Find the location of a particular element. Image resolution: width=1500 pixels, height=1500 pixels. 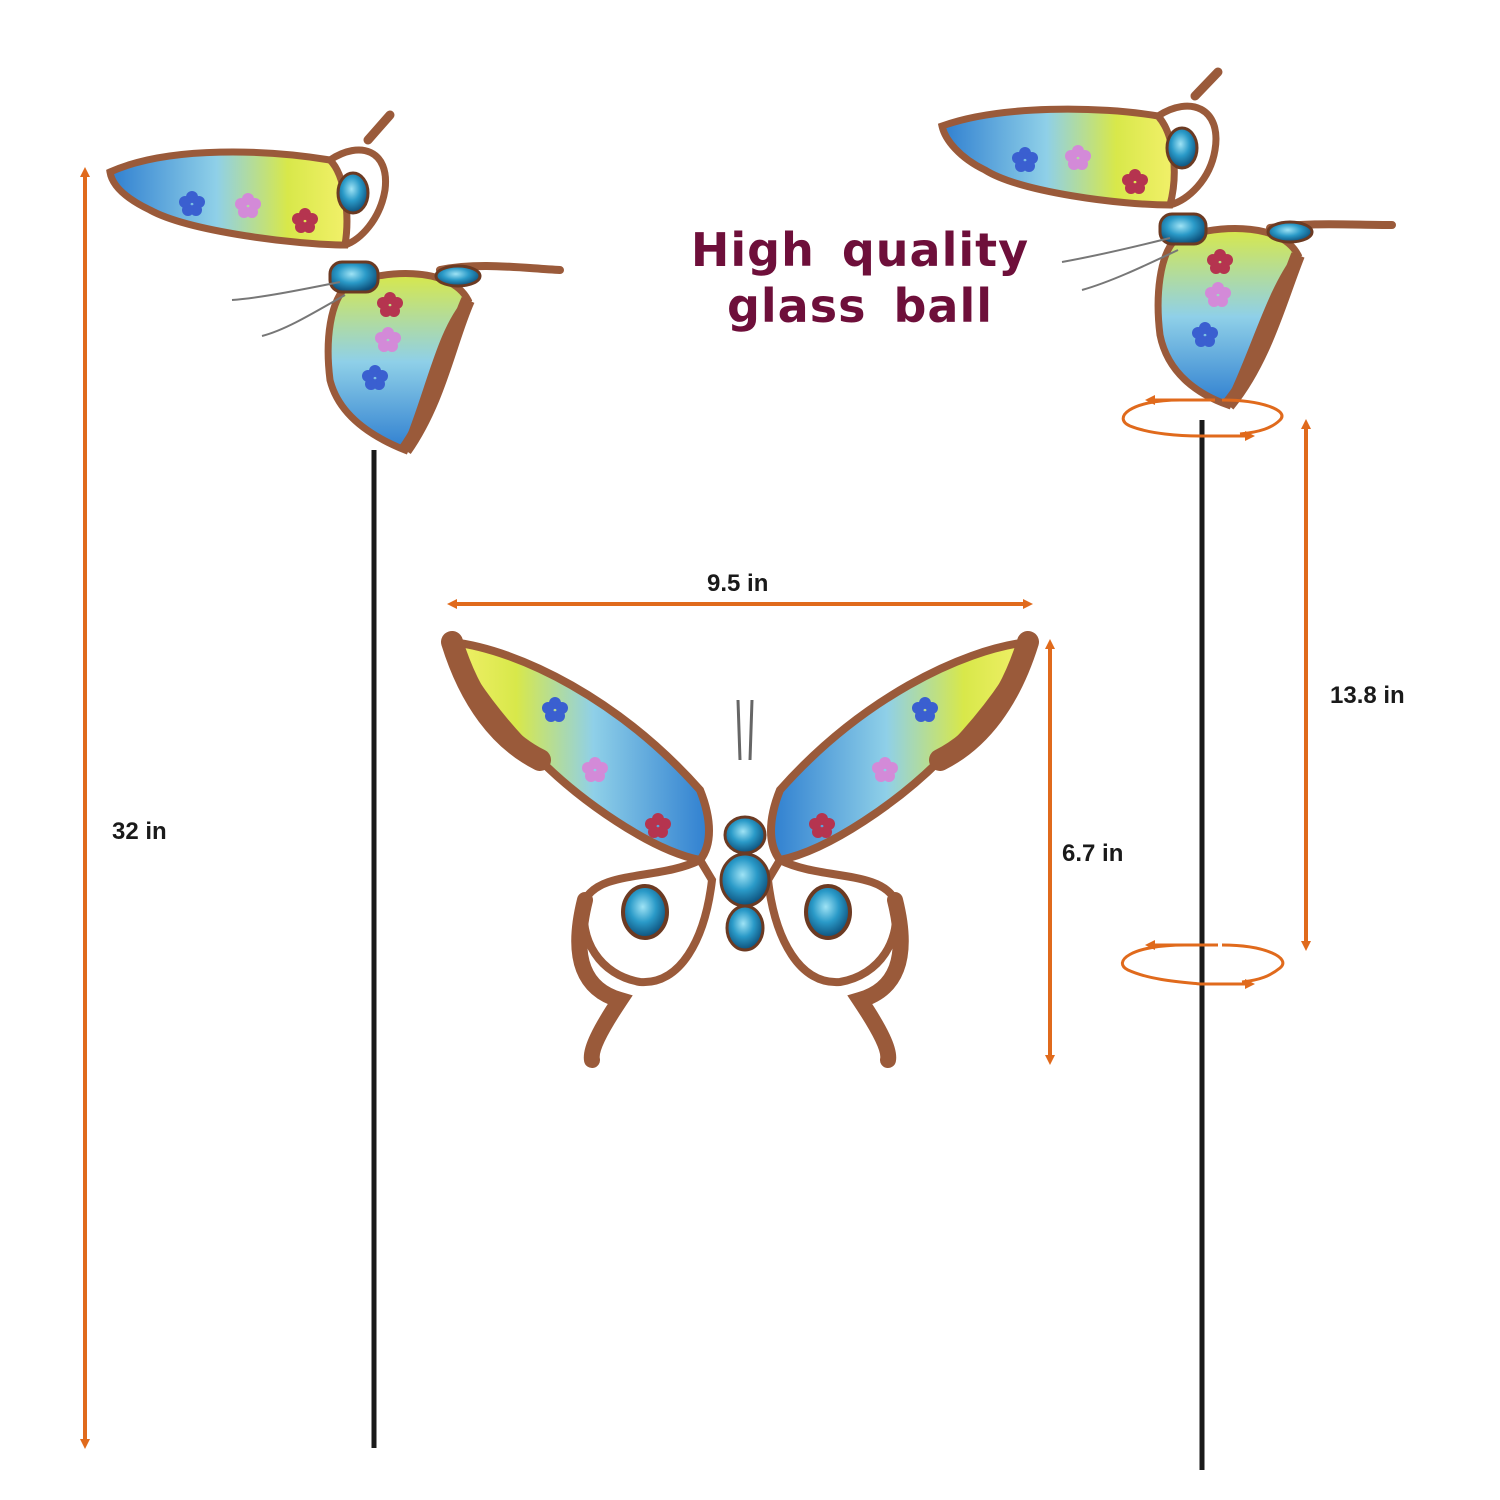

label-total-height: 32 in is located at coordinates (139, 831).